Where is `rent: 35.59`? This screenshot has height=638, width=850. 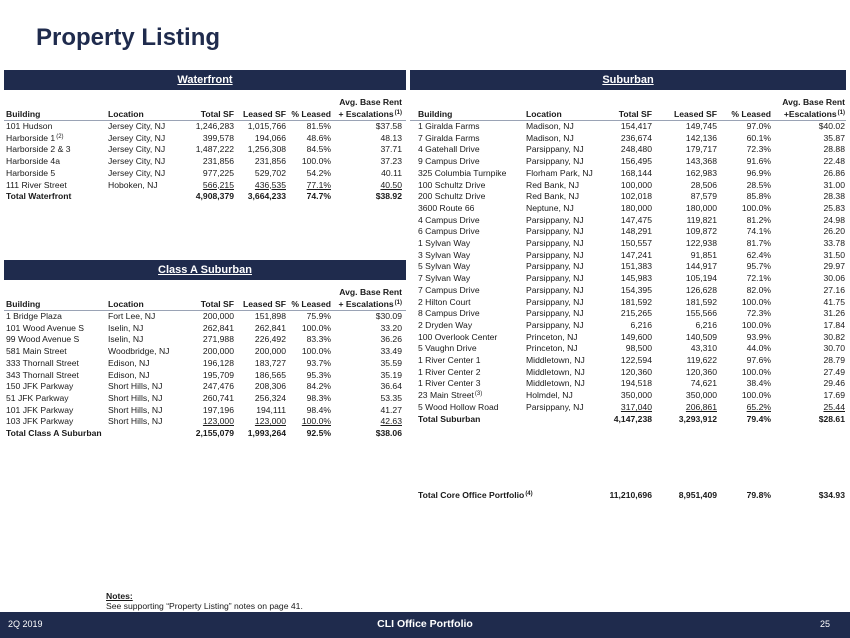
rent: 35.59 is located at coordinates (391, 362).